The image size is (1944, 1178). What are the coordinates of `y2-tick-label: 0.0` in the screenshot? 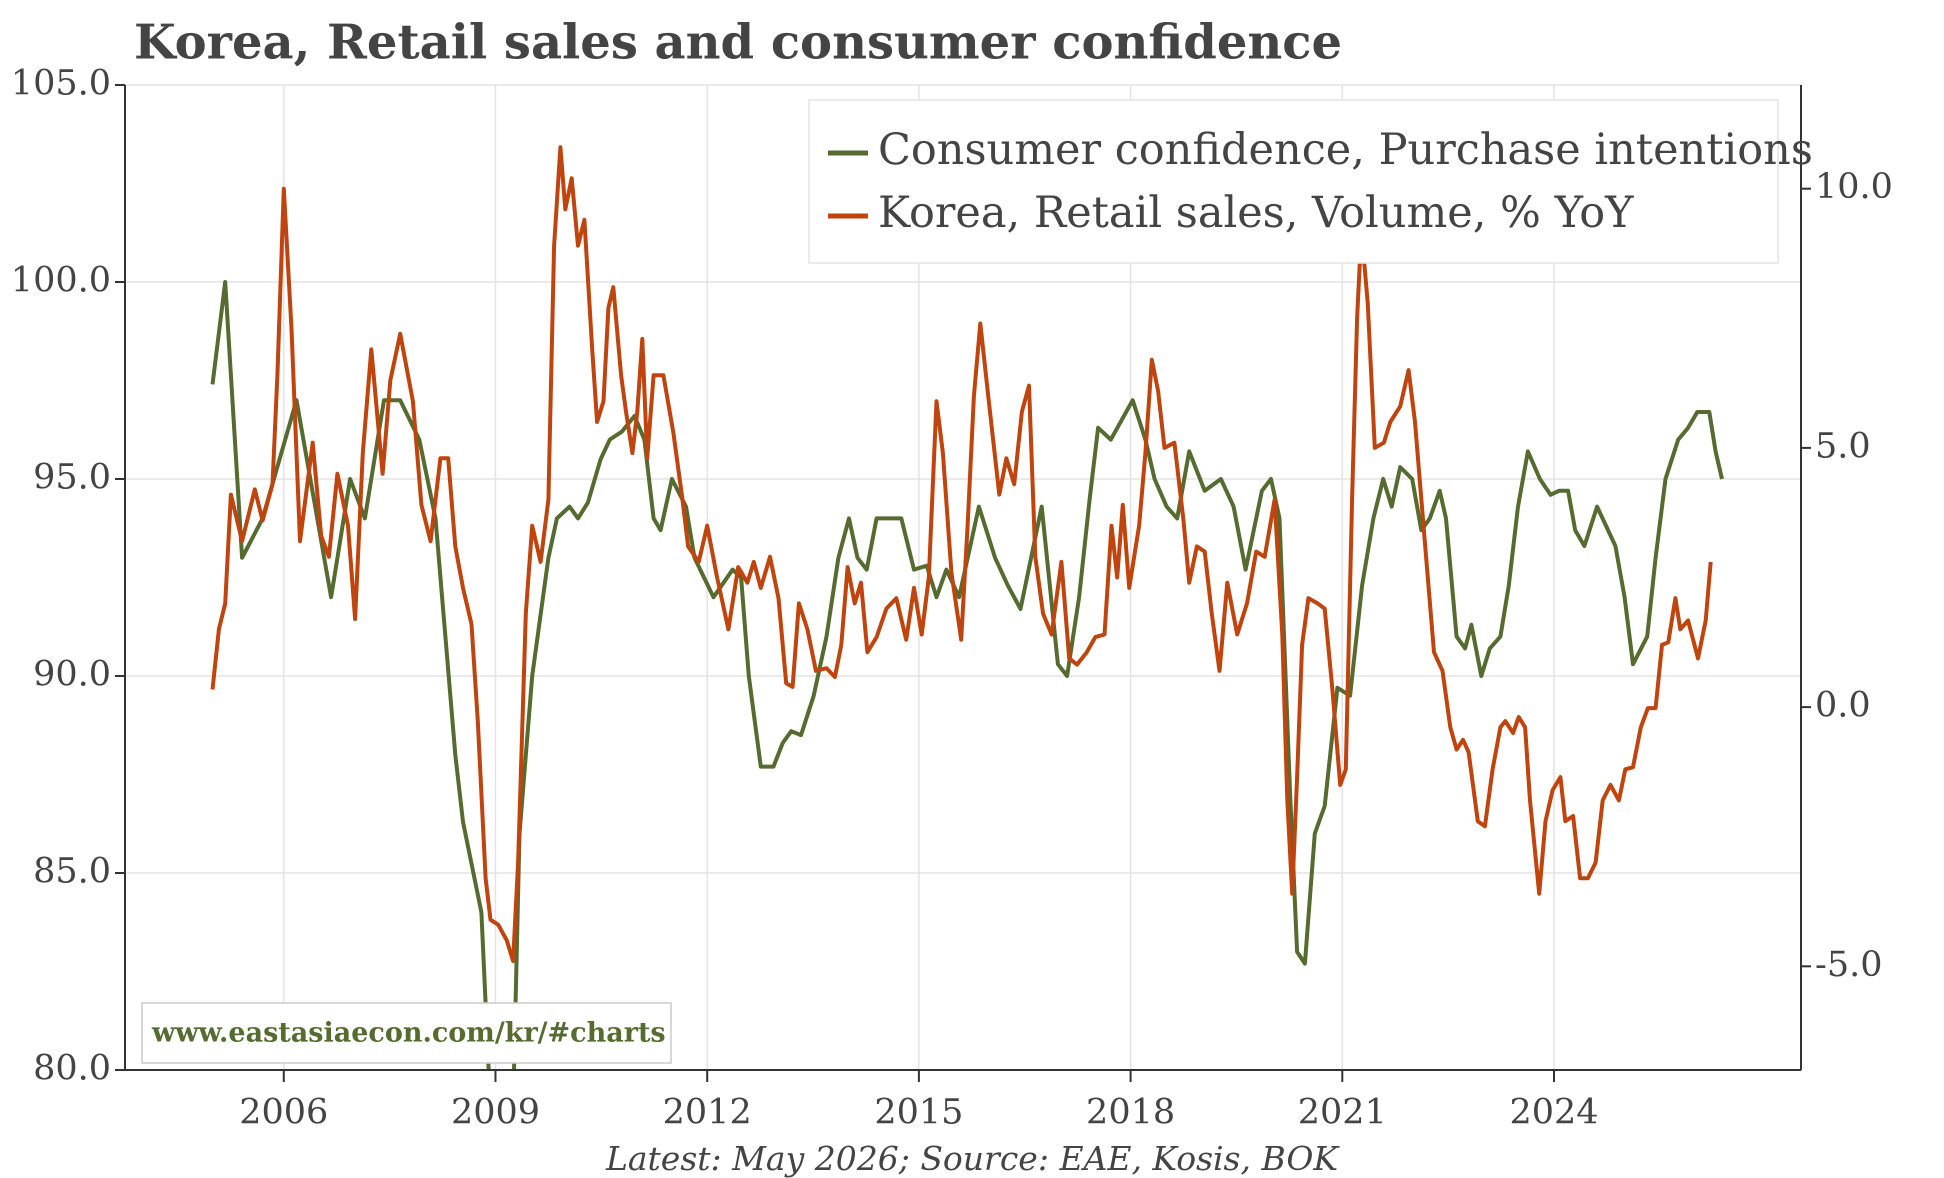 It's located at (1843, 706).